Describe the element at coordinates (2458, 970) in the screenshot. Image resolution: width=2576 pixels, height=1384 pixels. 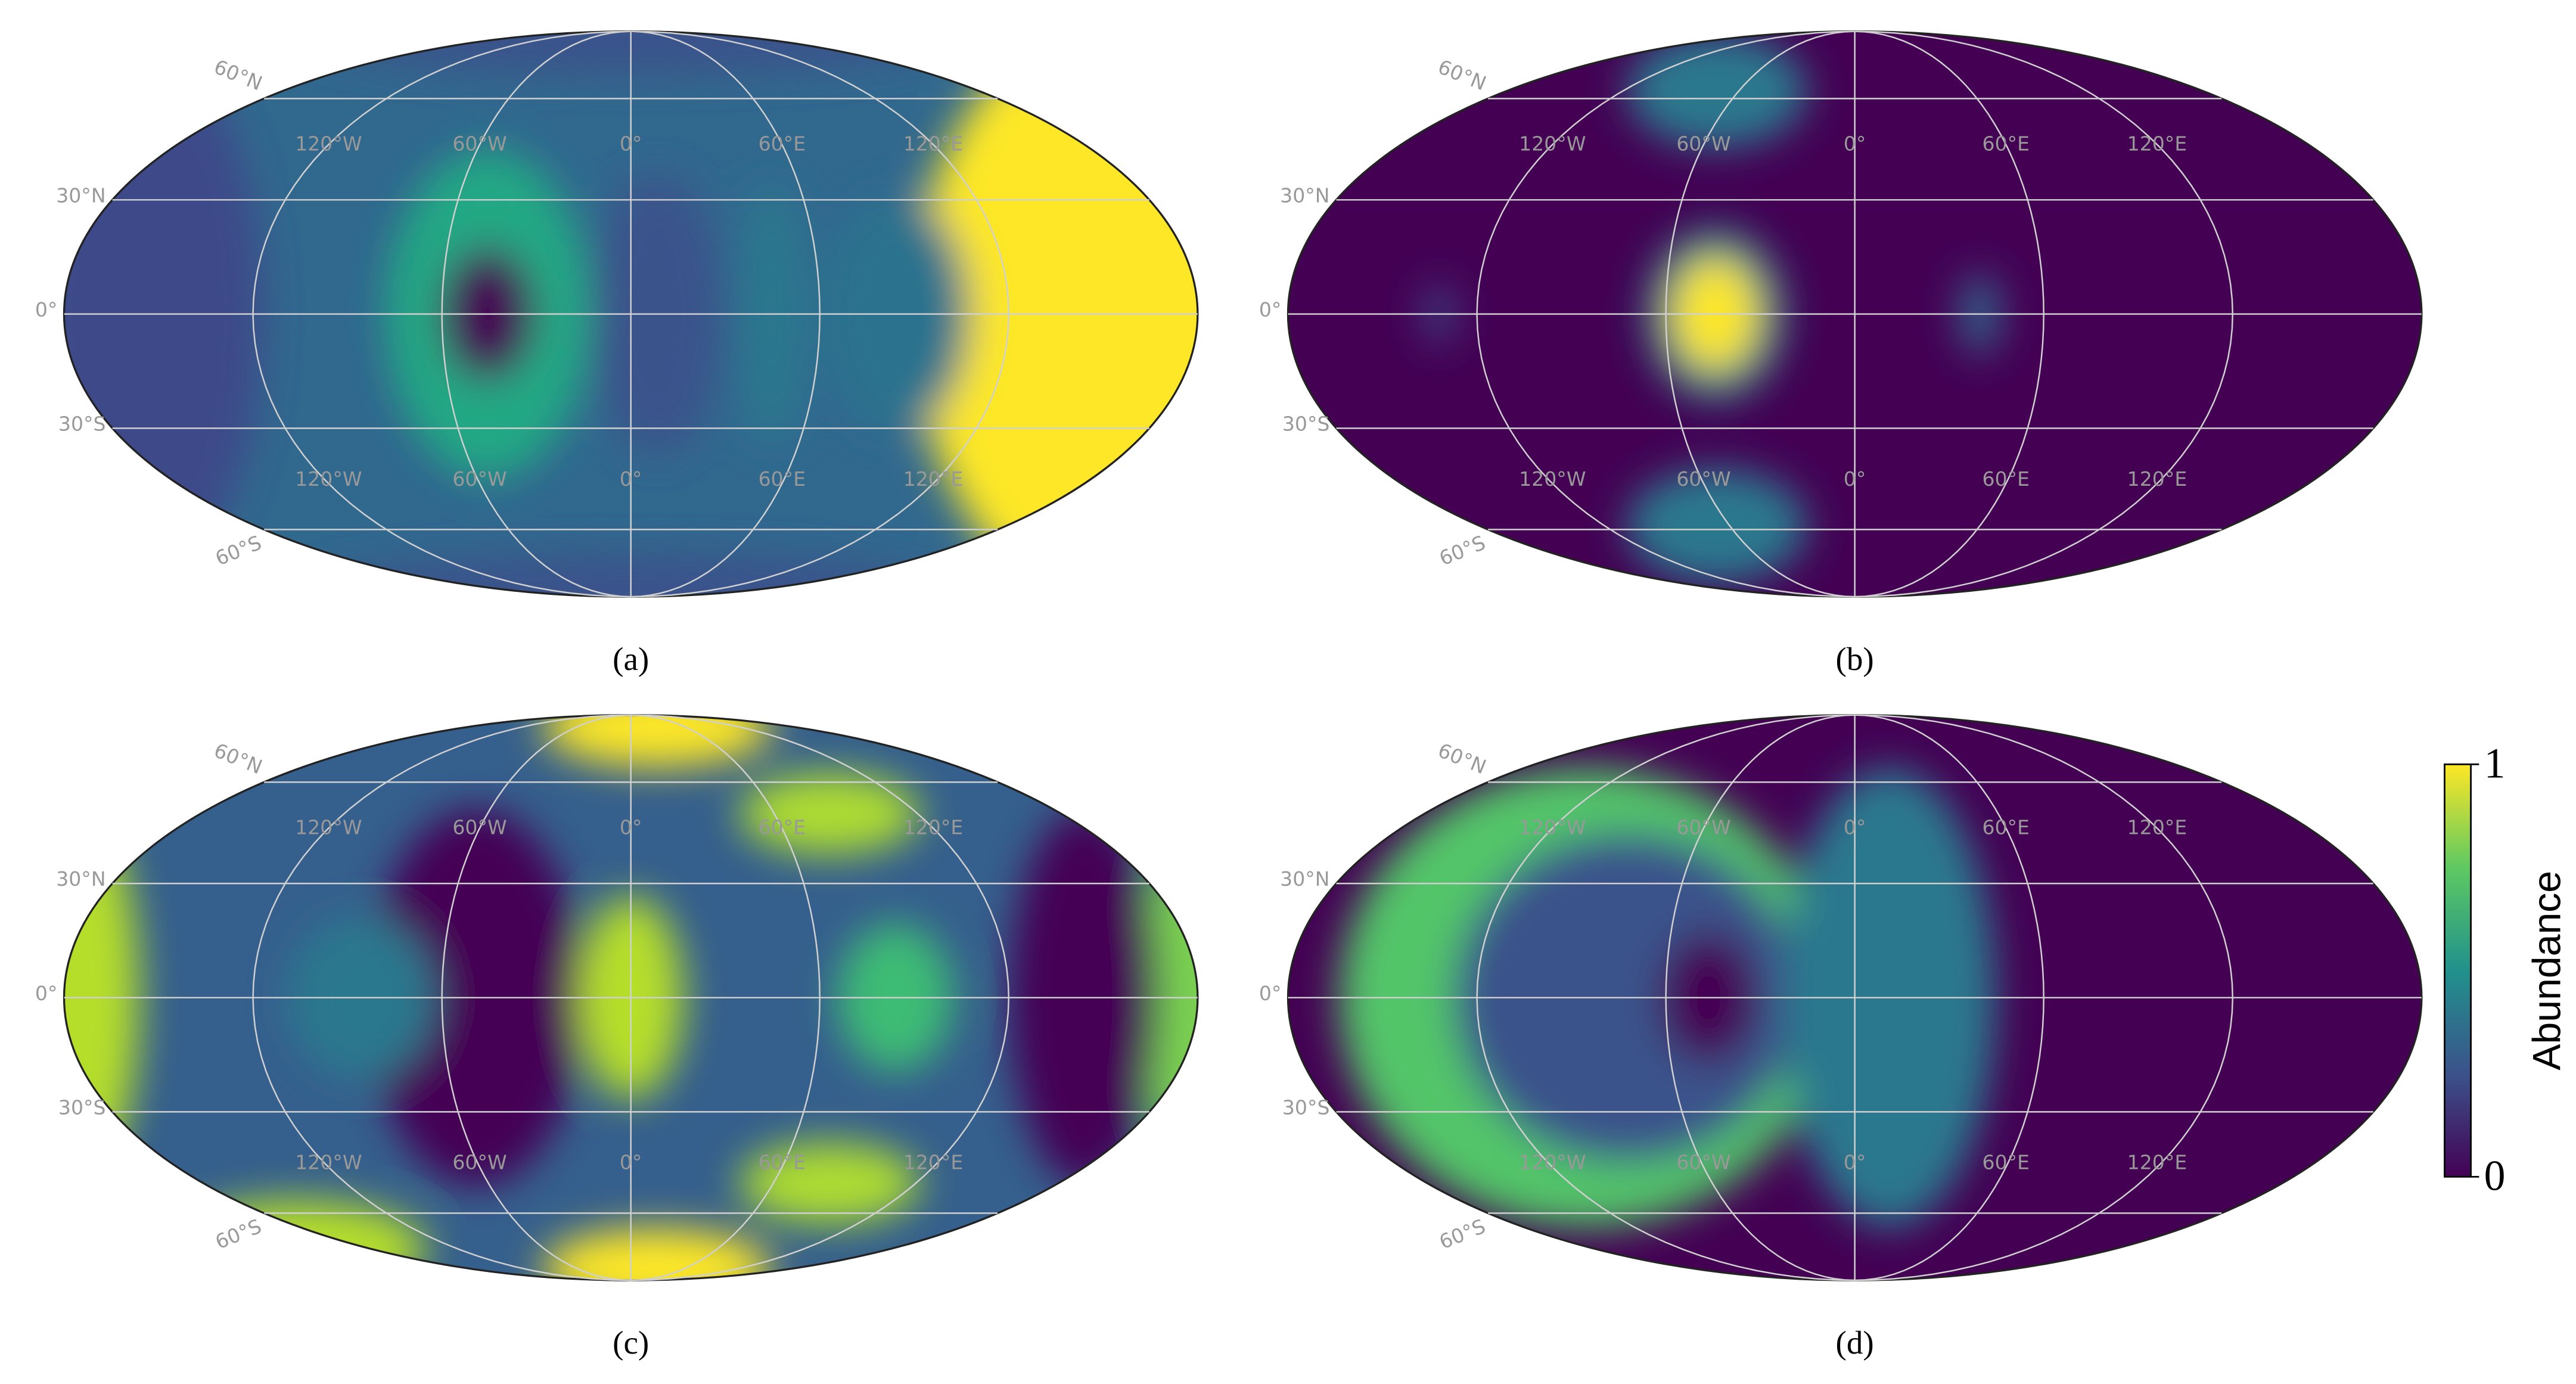
I see `colorbar` at that location.